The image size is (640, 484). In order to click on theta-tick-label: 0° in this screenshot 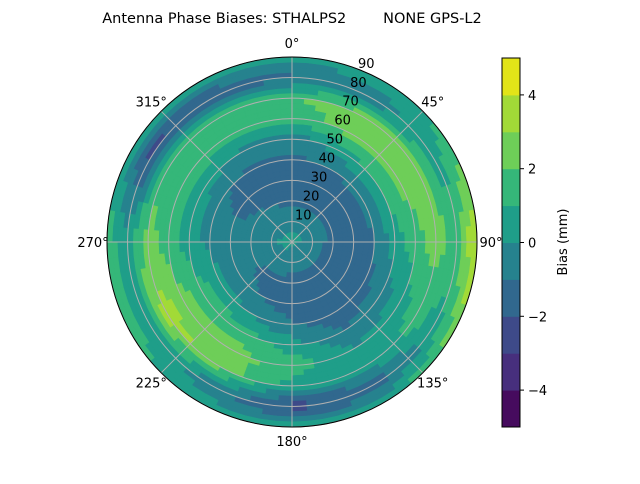, I will do `click(292, 44)`.